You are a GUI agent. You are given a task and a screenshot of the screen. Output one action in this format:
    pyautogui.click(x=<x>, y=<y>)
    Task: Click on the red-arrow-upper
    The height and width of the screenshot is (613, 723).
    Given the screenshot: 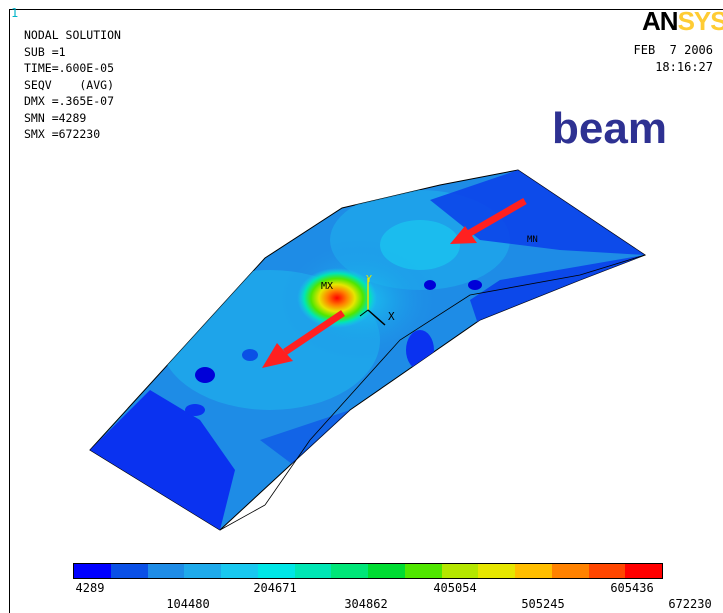 What is the action you would take?
    pyautogui.click(x=488, y=220)
    